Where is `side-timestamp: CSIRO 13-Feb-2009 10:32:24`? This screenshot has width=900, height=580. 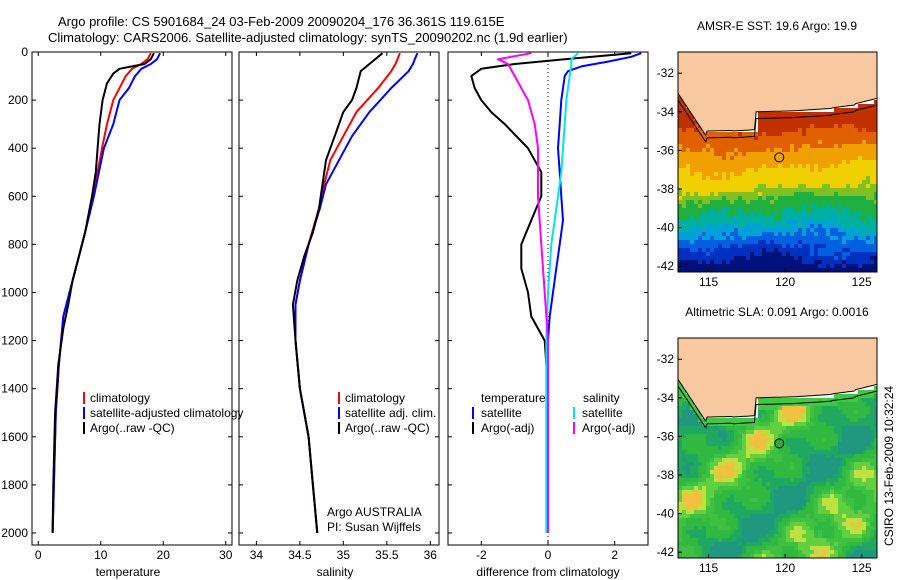
side-timestamp: CSIRO 13-Feb-2009 10:32:24 is located at coordinates (889, 466).